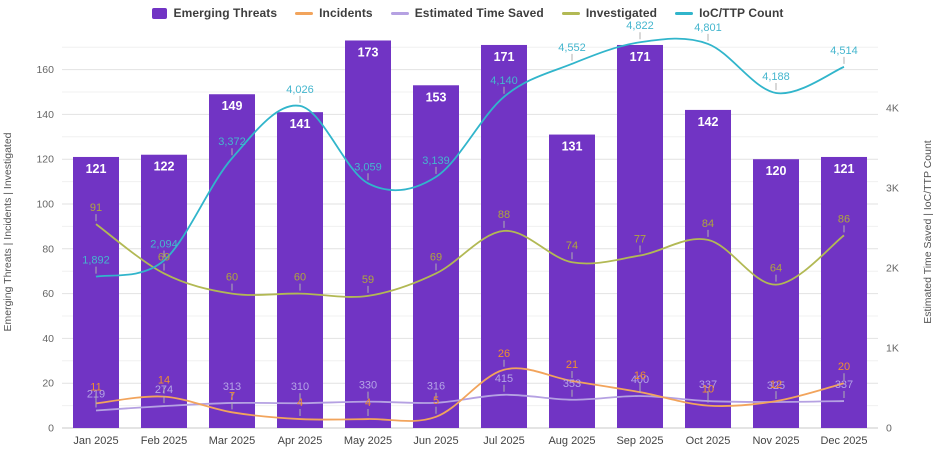 The width and height of the screenshot is (936, 458). Describe the element at coordinates (300, 90) in the screenshot. I see `value-label-ioc-ttp-count: 4,026` at that location.